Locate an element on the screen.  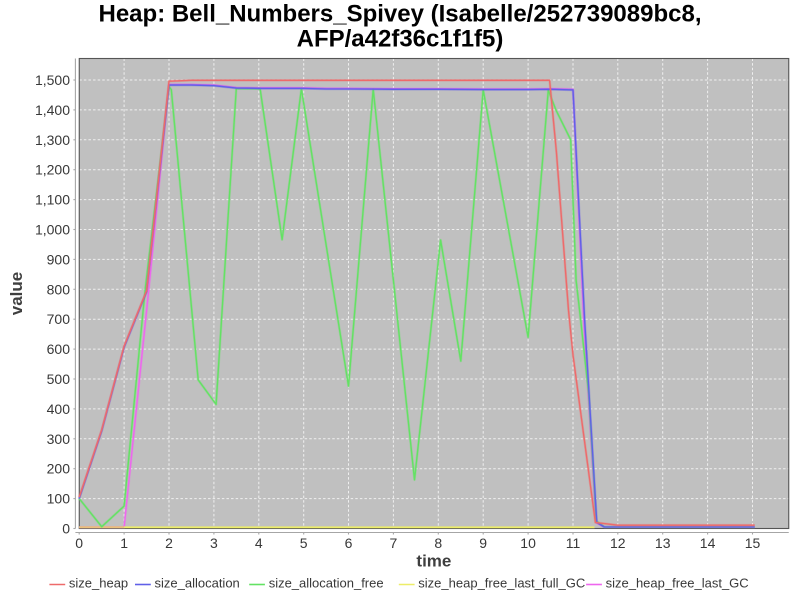
svg-text: 1 is located at coordinates (124, 543).